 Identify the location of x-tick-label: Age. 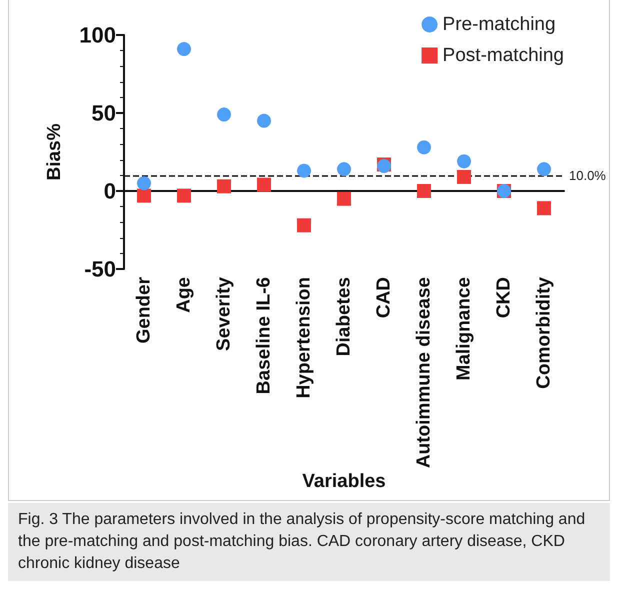
(184, 294).